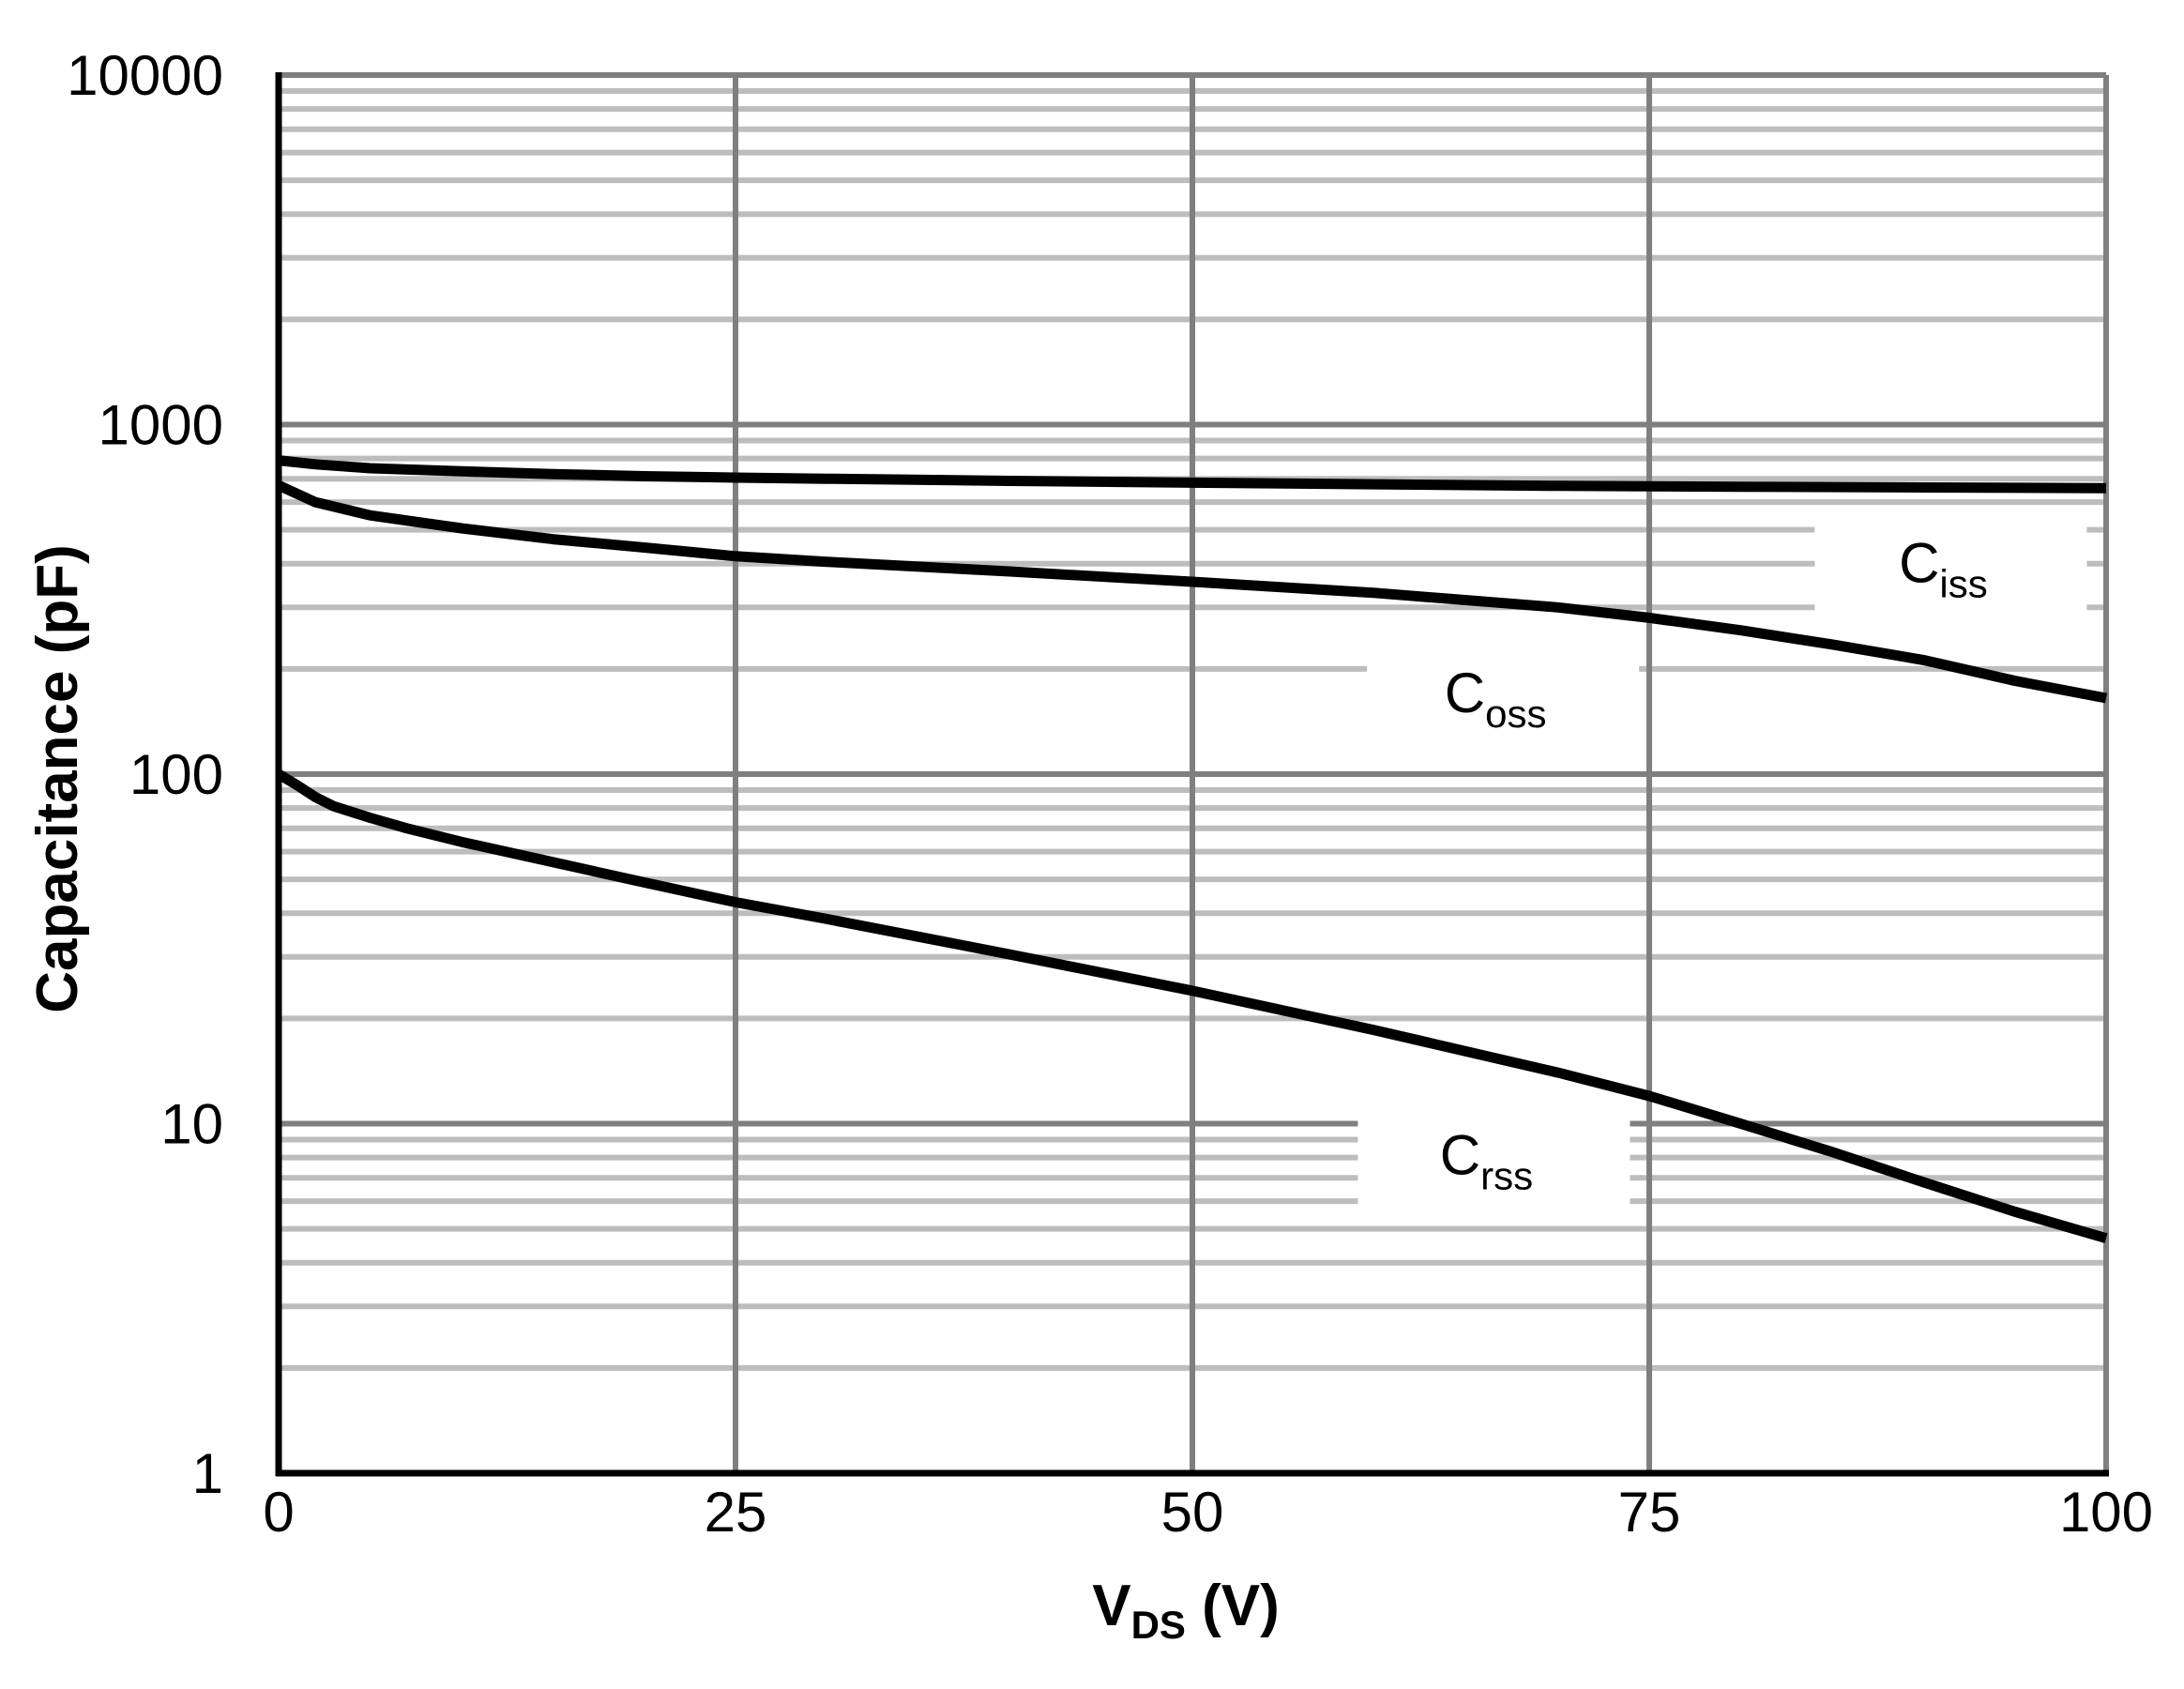 The height and width of the screenshot is (1689, 2184). Describe the element at coordinates (1111, 1606) in the screenshot. I see `x-axis-title-main: V` at that location.